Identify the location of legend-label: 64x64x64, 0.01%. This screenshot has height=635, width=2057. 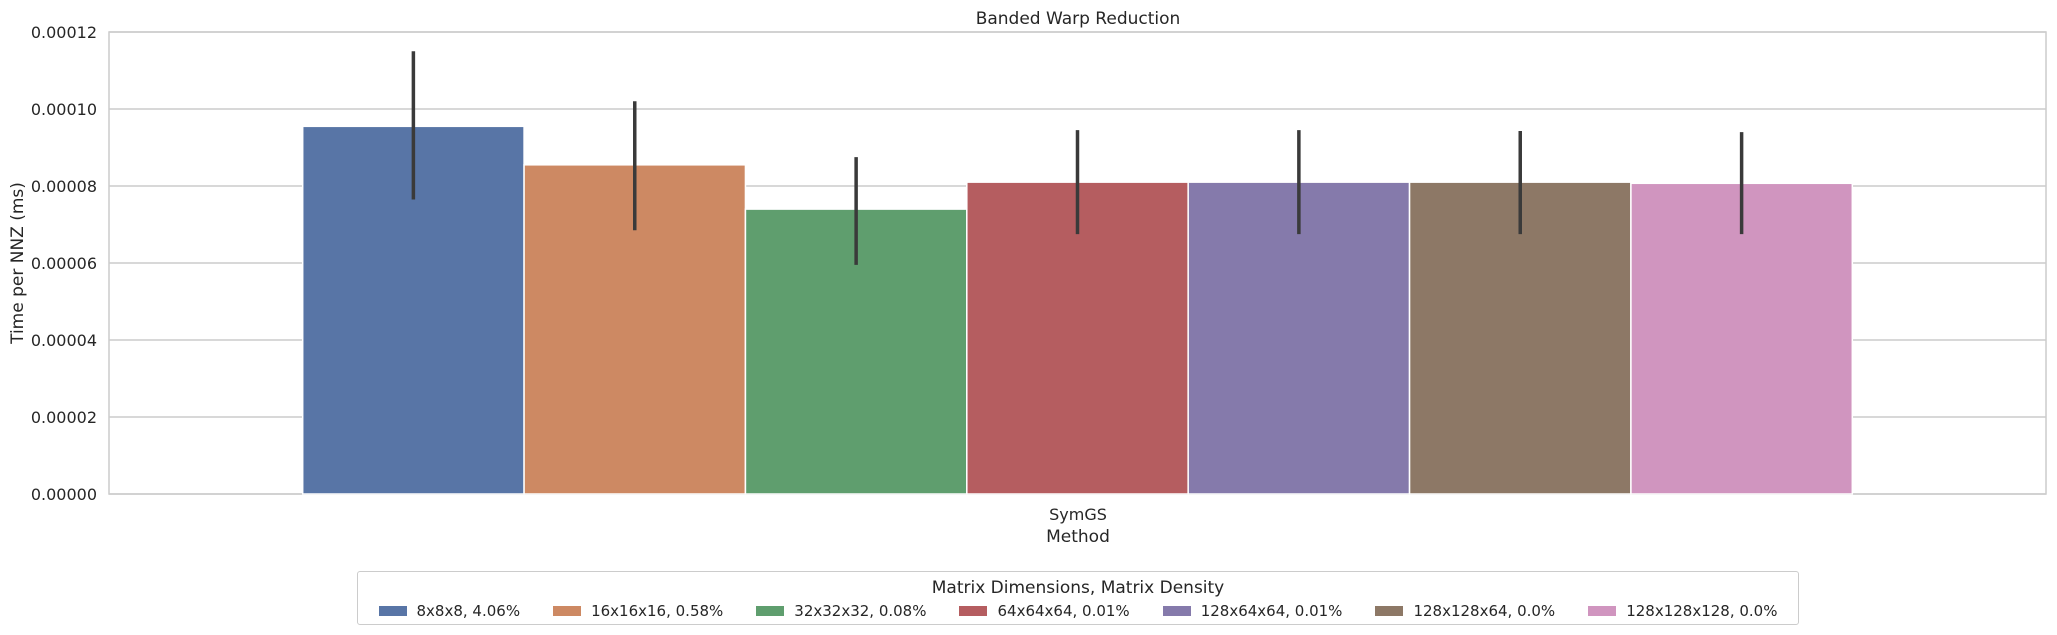
(1063, 611).